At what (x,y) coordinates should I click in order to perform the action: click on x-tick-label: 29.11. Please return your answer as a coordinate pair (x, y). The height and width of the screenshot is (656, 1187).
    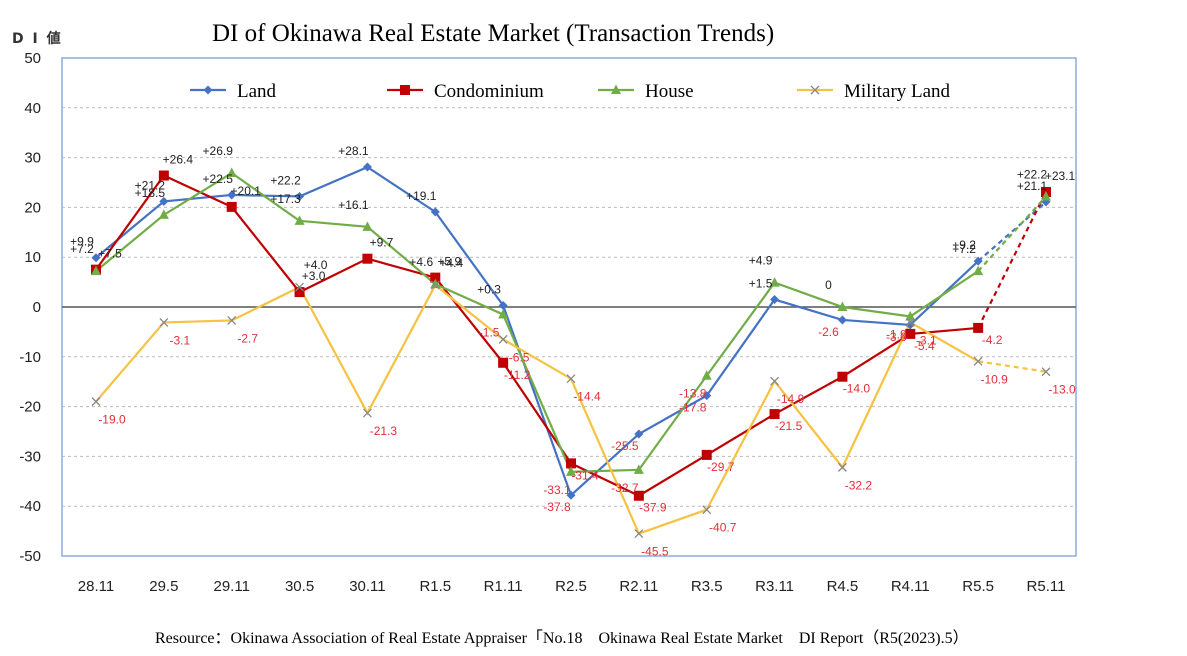
    Looking at the image, I should click on (231, 586).